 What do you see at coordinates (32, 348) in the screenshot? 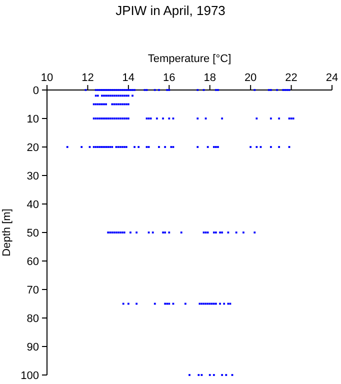
I see `y-tick-label: 90` at bounding box center [32, 348].